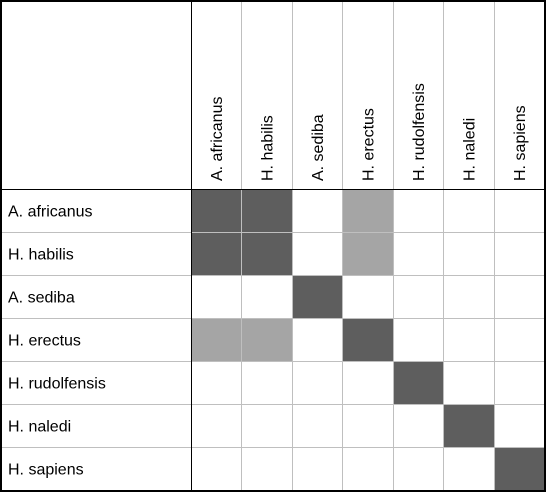  Describe the element at coordinates (519, 382) in the screenshot. I see `cell-h-rudolfensis-h-sapiens` at that location.